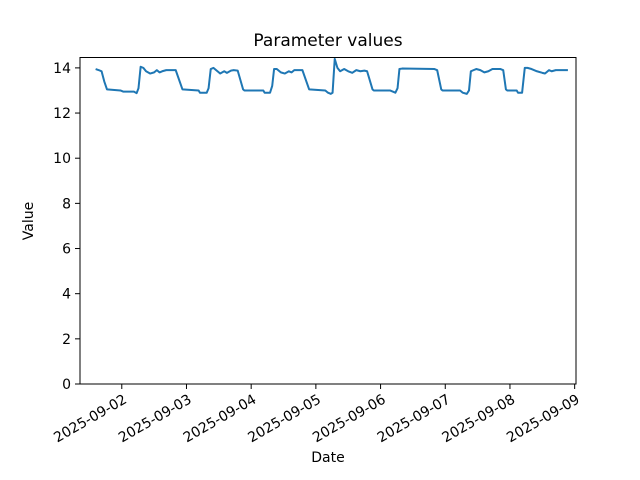 This screenshot has width=640, height=480. Describe the element at coordinates (62, 159) in the screenshot. I see `y-tick-label: 10` at that location.